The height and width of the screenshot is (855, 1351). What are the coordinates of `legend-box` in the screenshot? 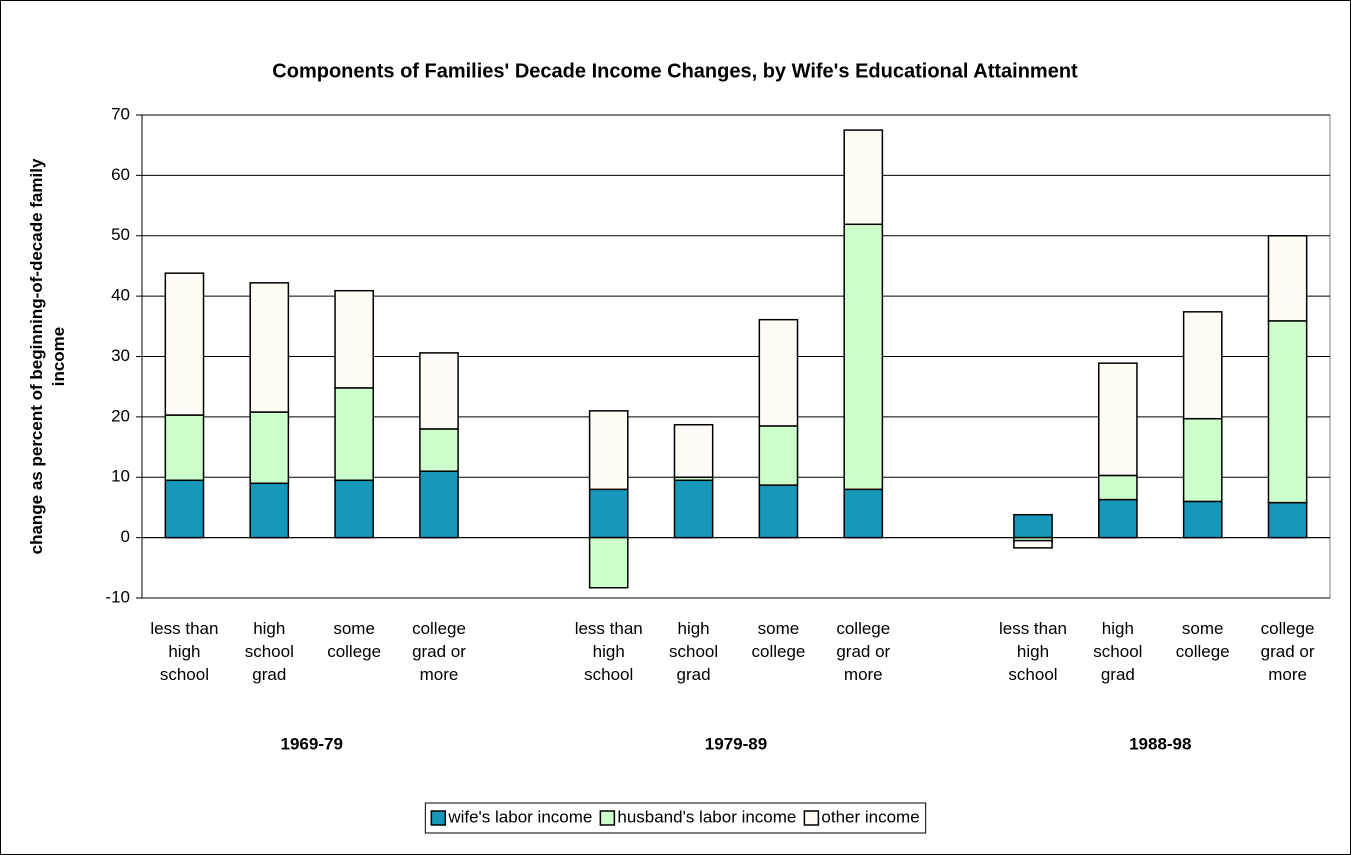 It's located at (675, 818).